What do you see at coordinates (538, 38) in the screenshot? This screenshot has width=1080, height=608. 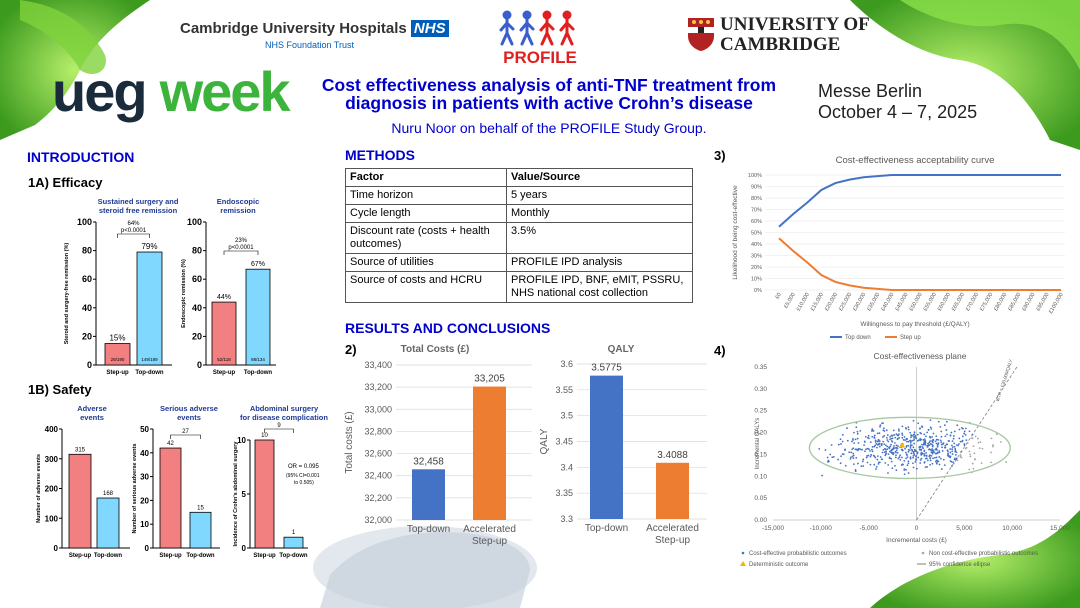 I see `profile-logo: PROFILE` at bounding box center [538, 38].